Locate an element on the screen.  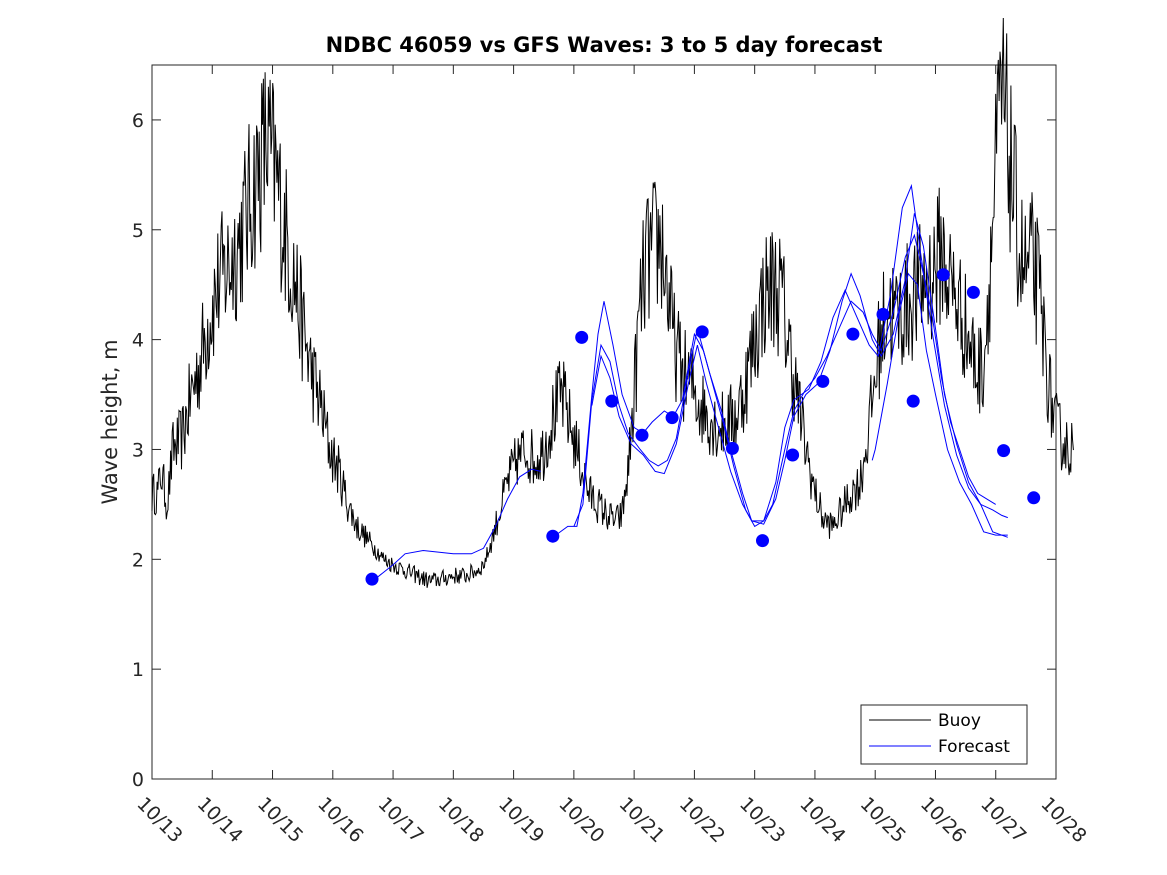
y-tick-label: 3 is located at coordinates (138, 450).